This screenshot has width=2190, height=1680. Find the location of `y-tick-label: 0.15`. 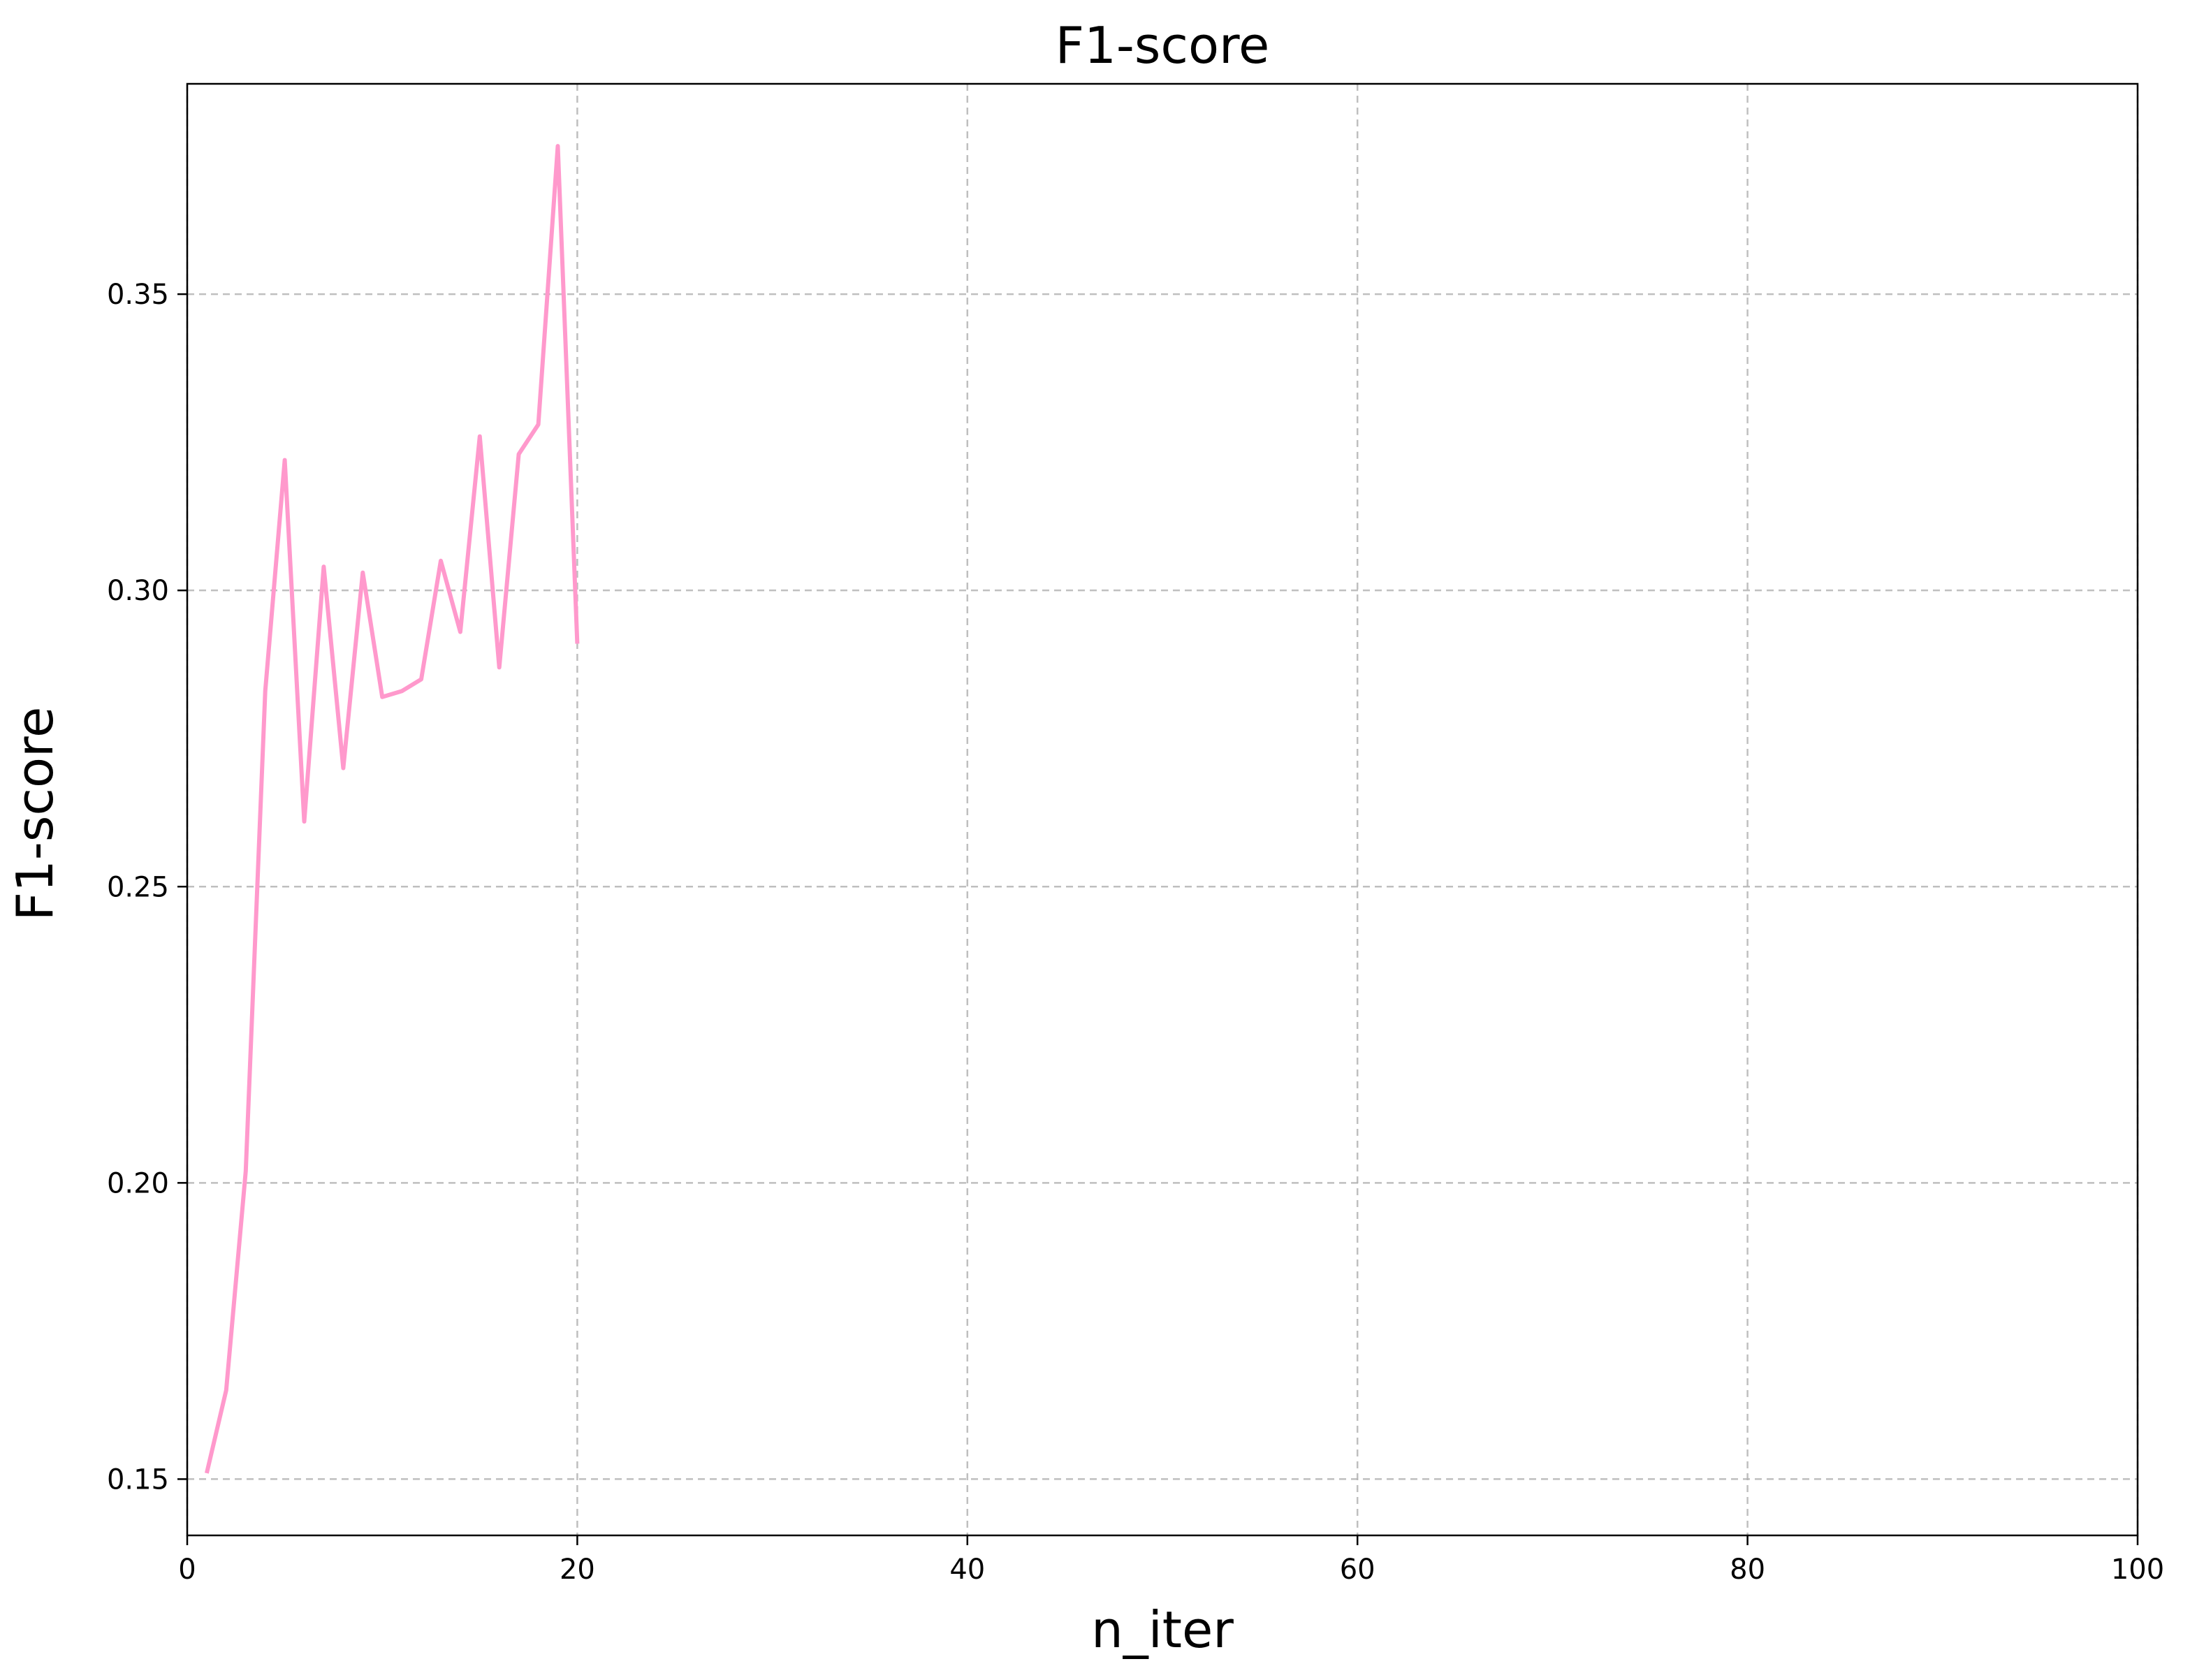

y-tick-label: 0.15 is located at coordinates (138, 1479).